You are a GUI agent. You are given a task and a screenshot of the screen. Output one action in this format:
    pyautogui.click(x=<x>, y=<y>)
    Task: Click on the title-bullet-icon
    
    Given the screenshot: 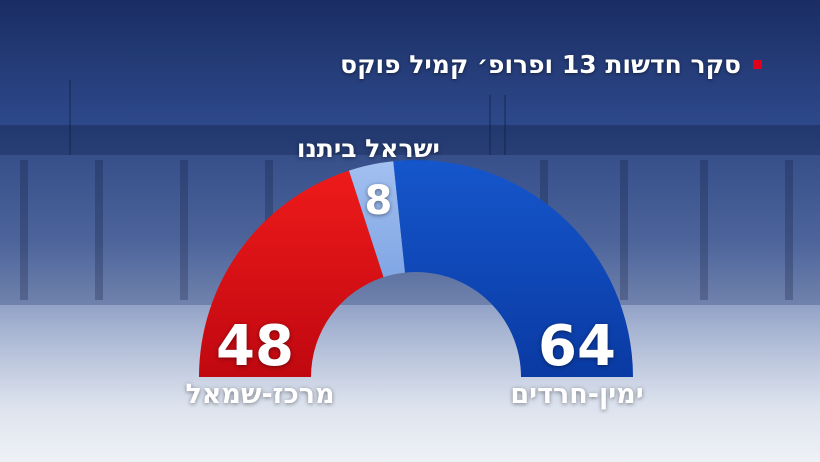 What is the action you would take?
    pyautogui.click(x=757, y=64)
    